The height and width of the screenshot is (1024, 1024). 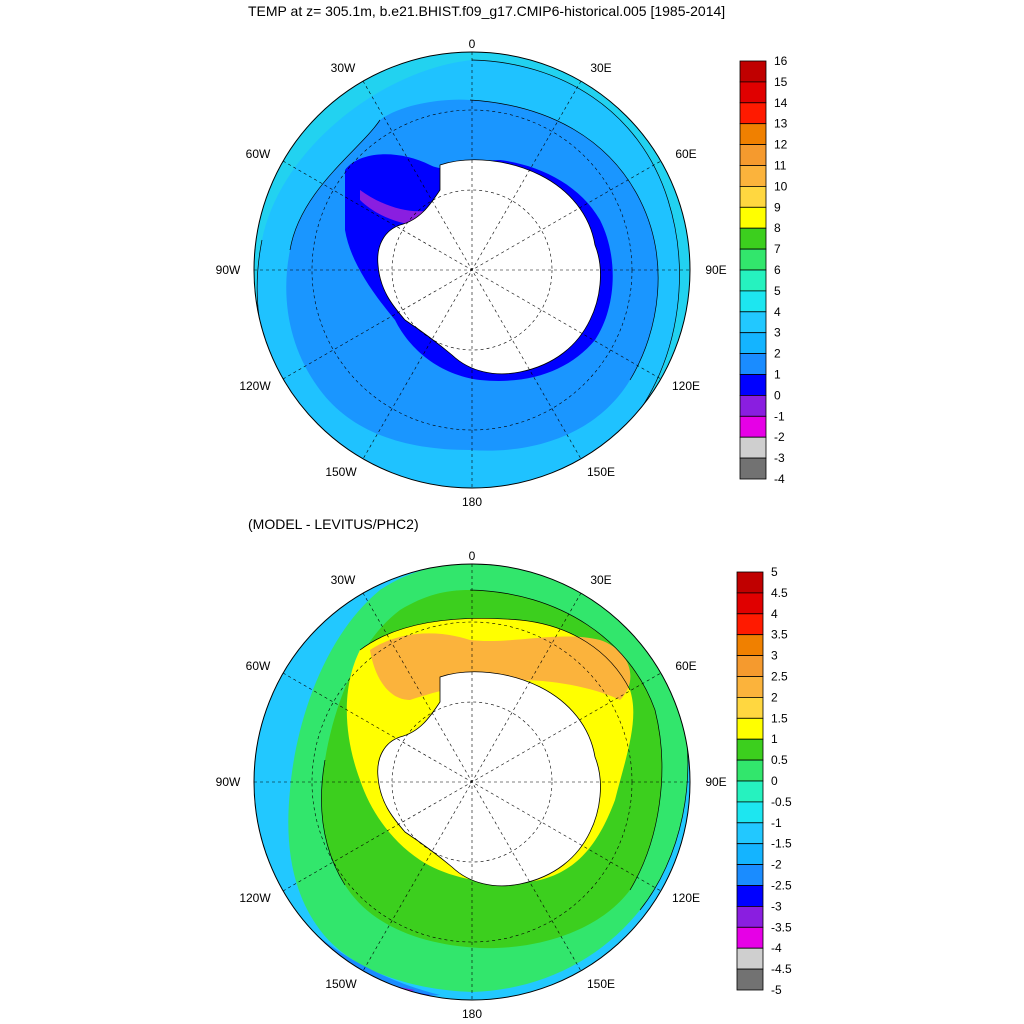 I want to click on top-colorbar-label-15: 1, so click(x=777, y=375).